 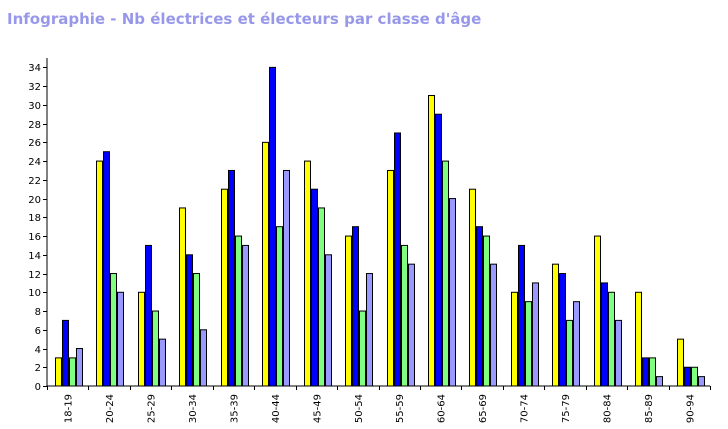 I want to click on x-tick-label: 50-54, so click(x=359, y=408).